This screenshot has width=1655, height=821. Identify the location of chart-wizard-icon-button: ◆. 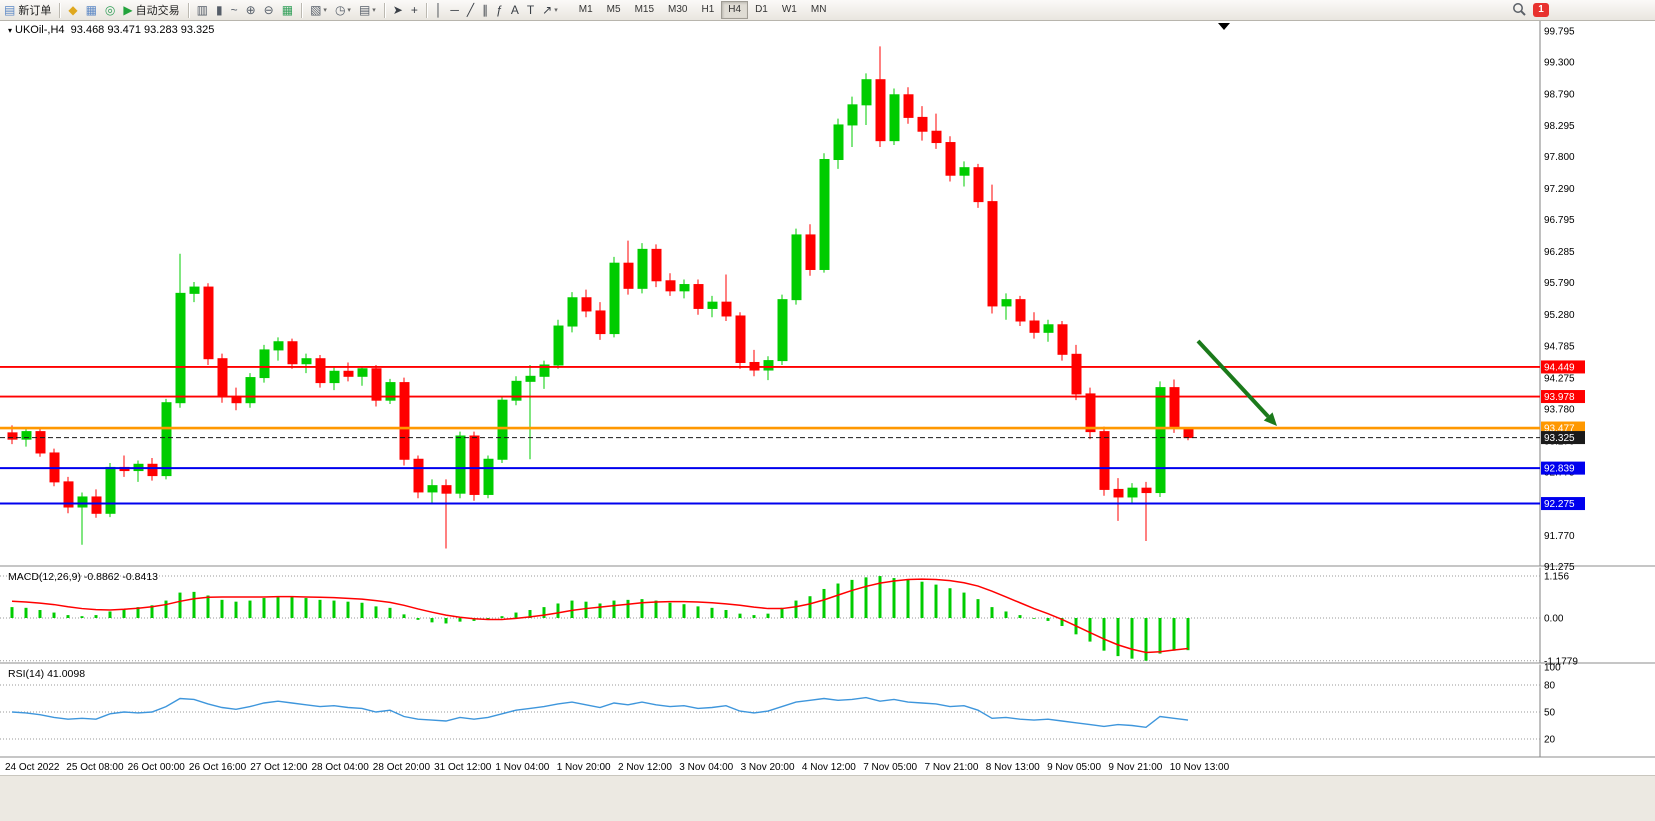
(72, 10).